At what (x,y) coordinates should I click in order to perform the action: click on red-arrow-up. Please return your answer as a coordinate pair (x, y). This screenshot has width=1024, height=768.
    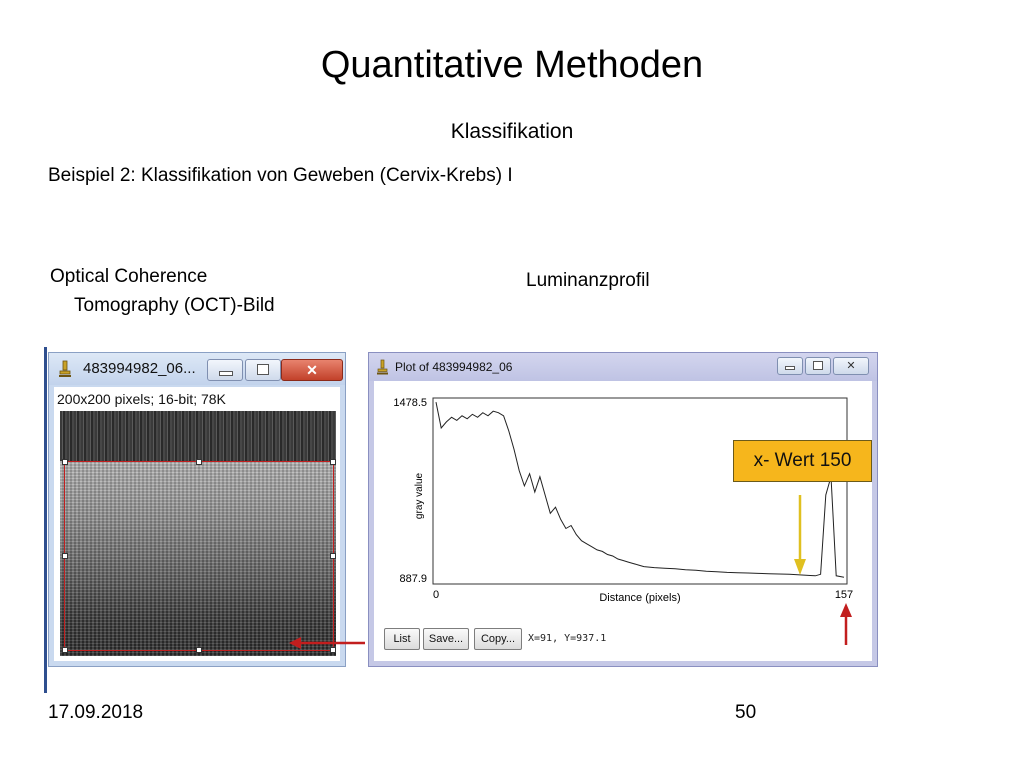
    Looking at the image, I should click on (846, 624).